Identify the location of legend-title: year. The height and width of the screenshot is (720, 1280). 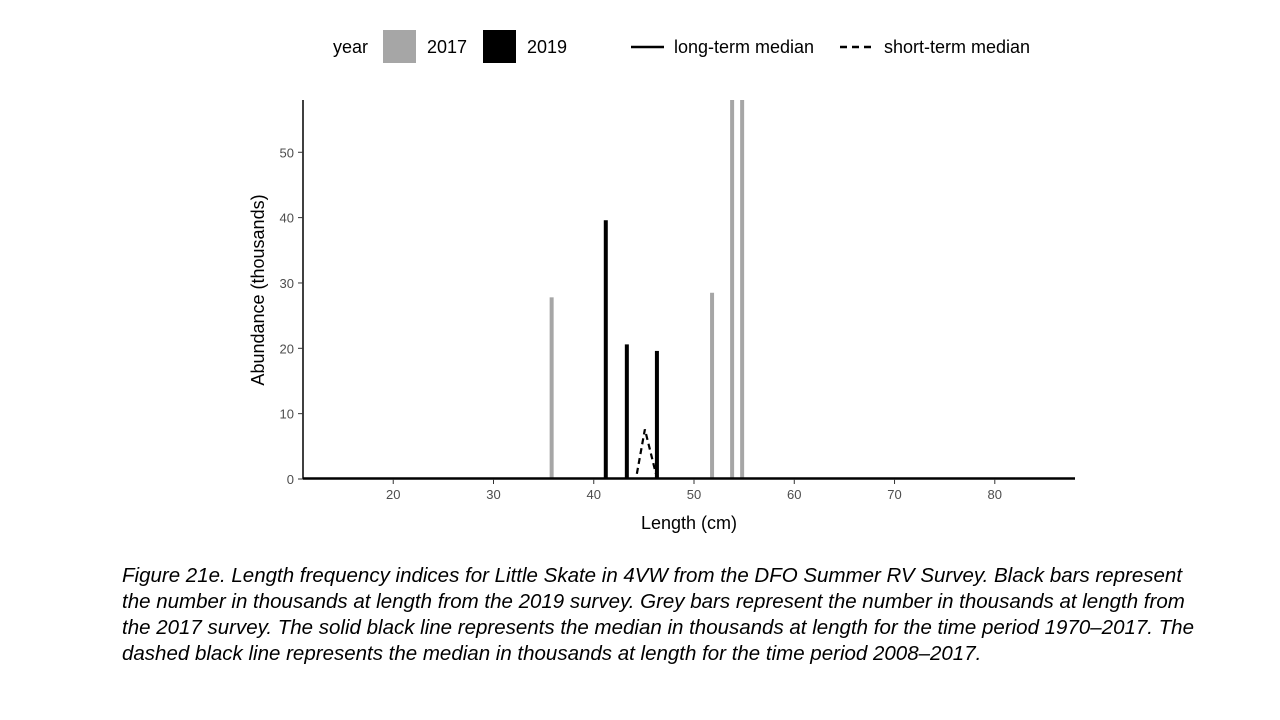
(350, 47).